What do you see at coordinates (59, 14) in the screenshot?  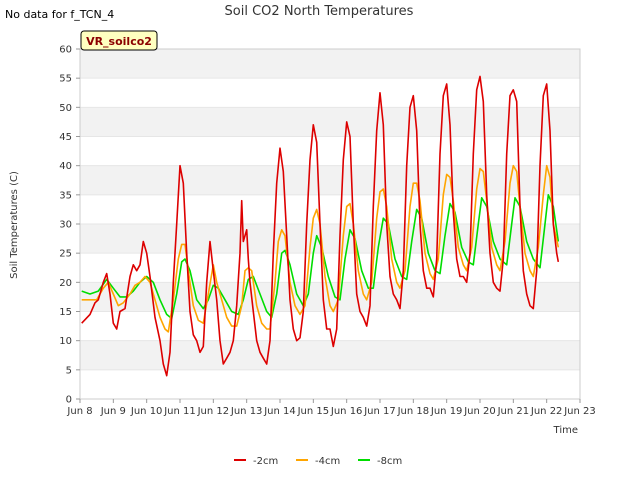 I see `no-data-note: No data for f_TCN_4` at bounding box center [59, 14].